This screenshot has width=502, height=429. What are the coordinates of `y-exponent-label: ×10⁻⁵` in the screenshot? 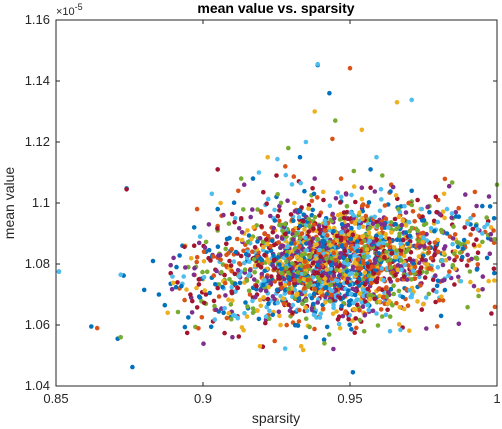 It's located at (69, 10).